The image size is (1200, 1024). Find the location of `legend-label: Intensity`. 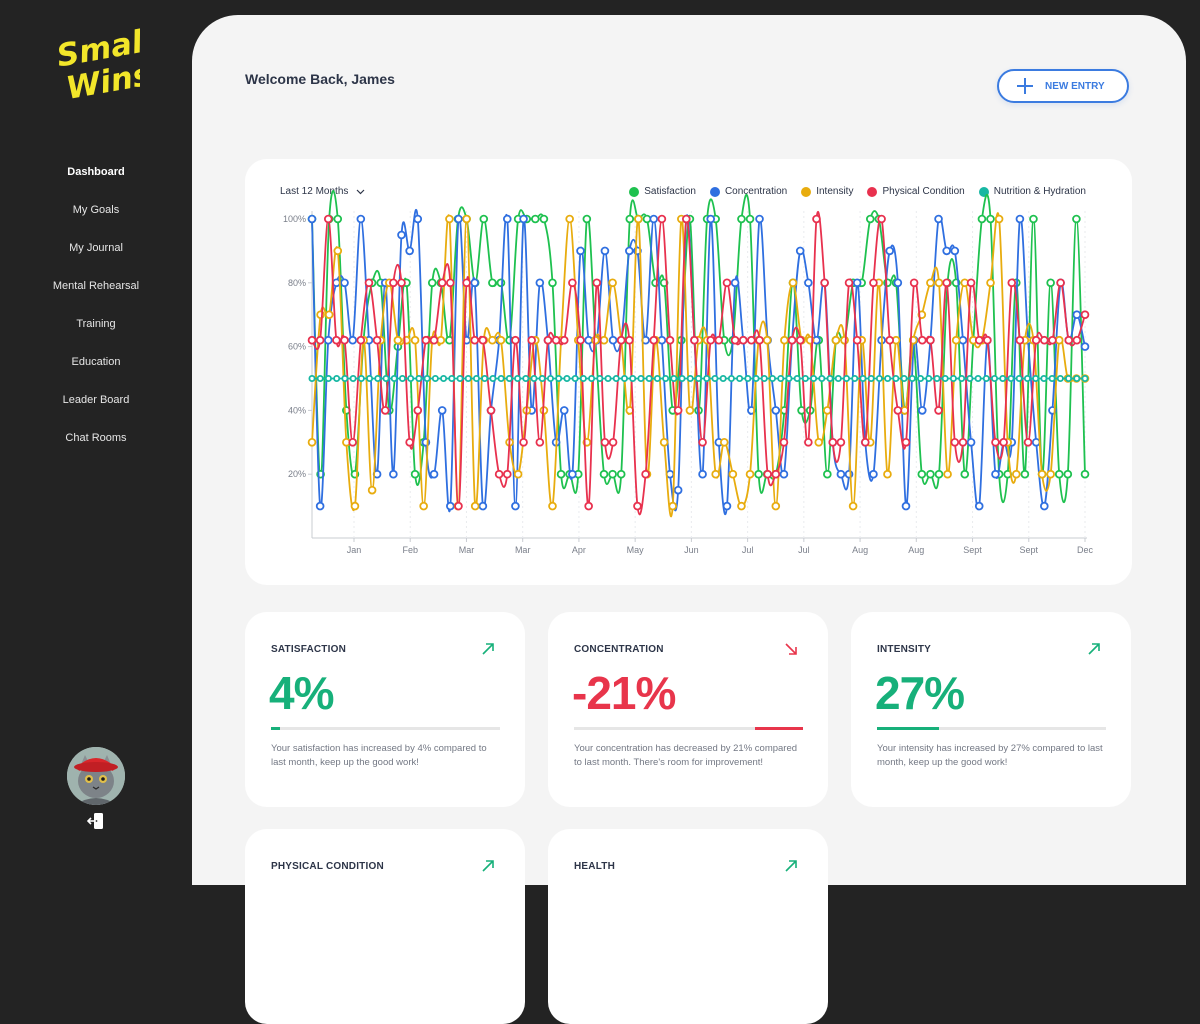

legend-label: Intensity is located at coordinates (835, 191).